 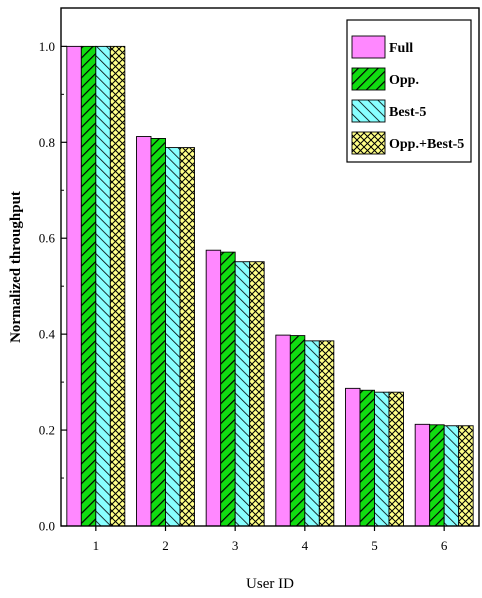 I want to click on legend-swatch-full, so click(x=368, y=47).